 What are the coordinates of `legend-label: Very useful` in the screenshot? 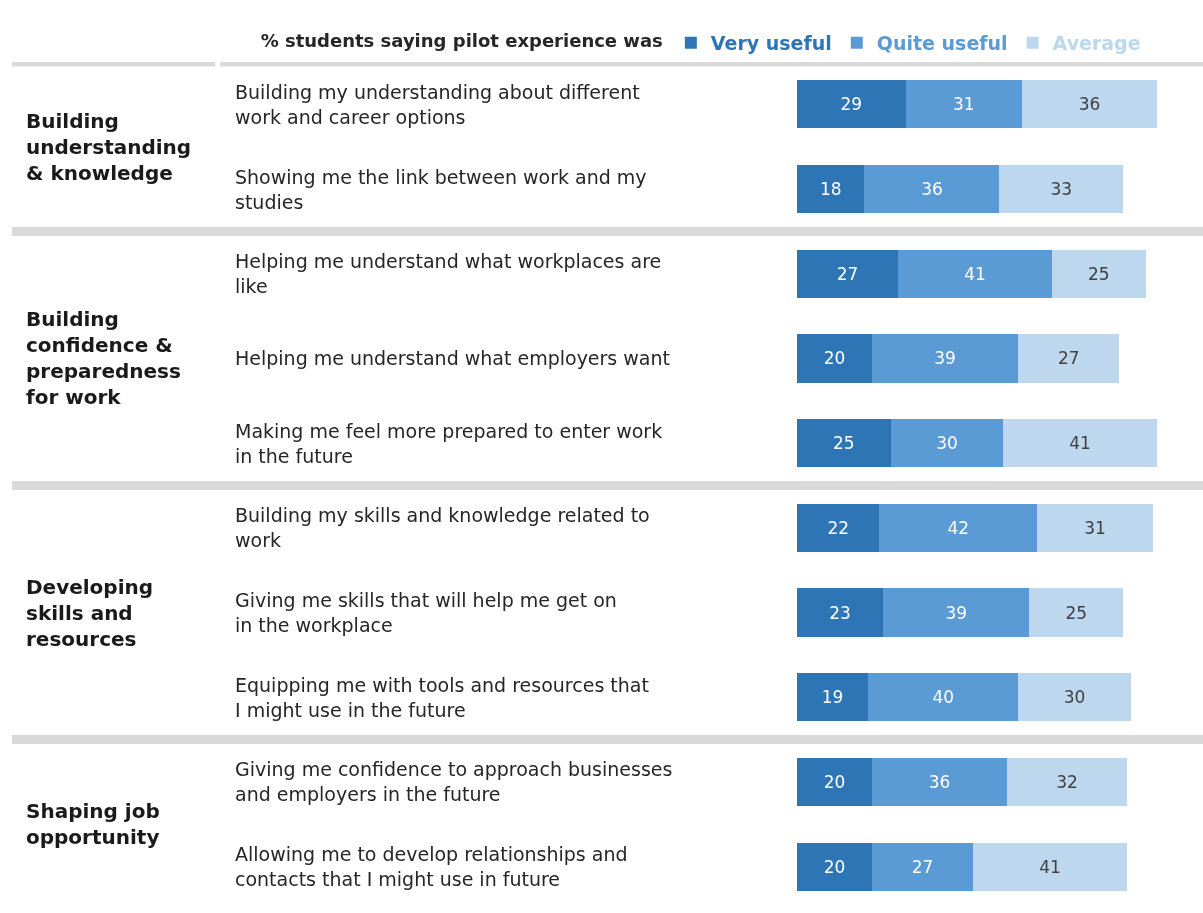 It's located at (771, 43).